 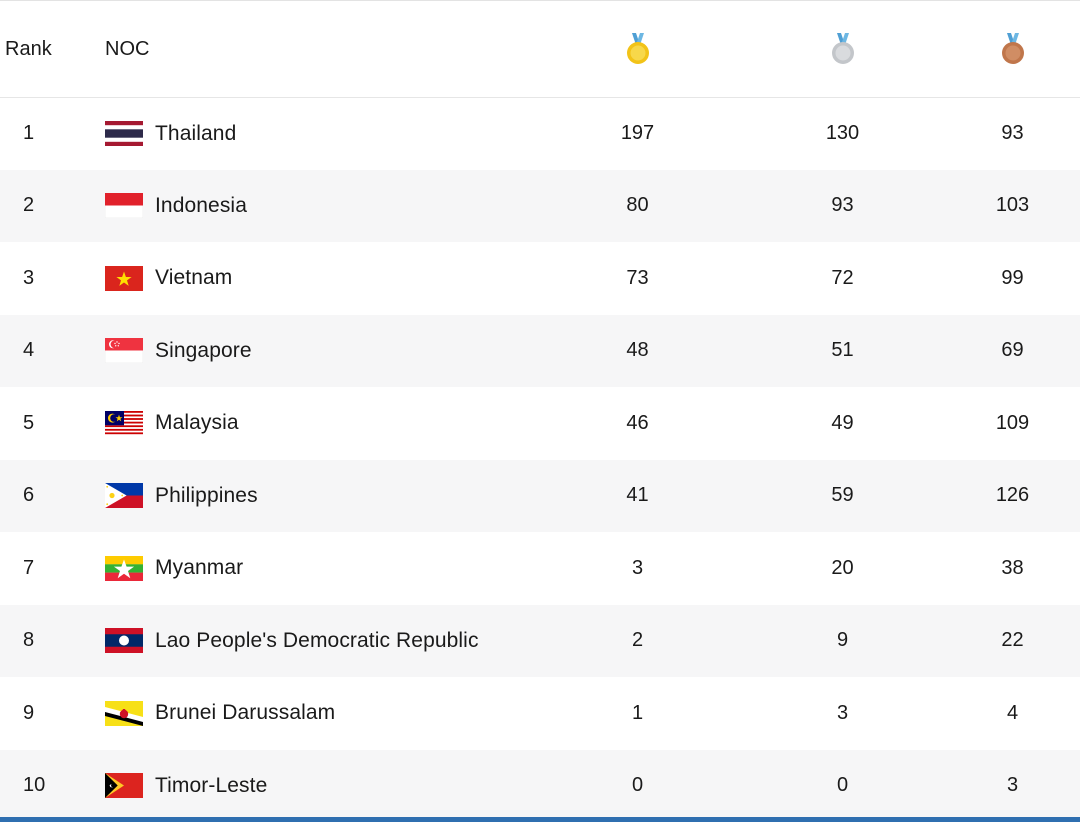 I want to click on rank-column-header: Rank, so click(x=28, y=48).